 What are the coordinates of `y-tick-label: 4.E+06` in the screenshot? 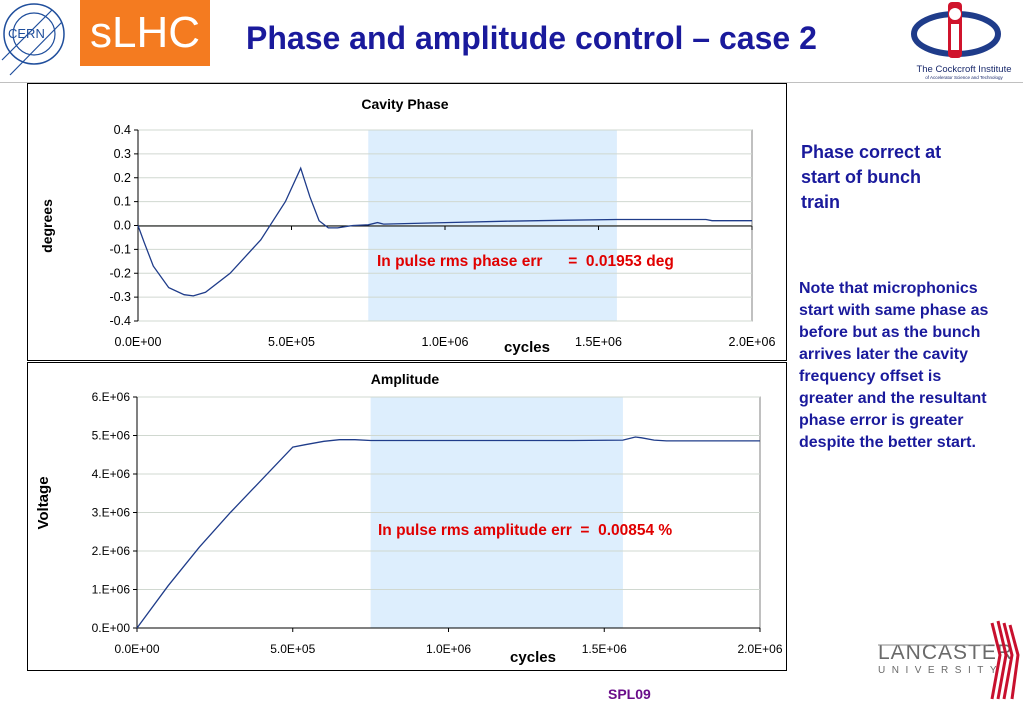 It's located at (111, 474).